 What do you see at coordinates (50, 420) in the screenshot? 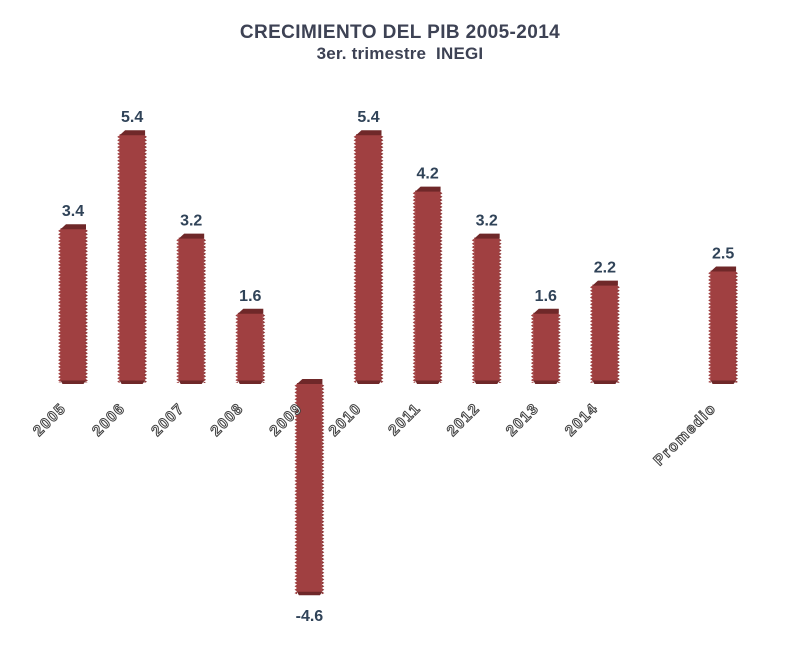
I see `category-label-2005: 2005` at bounding box center [50, 420].